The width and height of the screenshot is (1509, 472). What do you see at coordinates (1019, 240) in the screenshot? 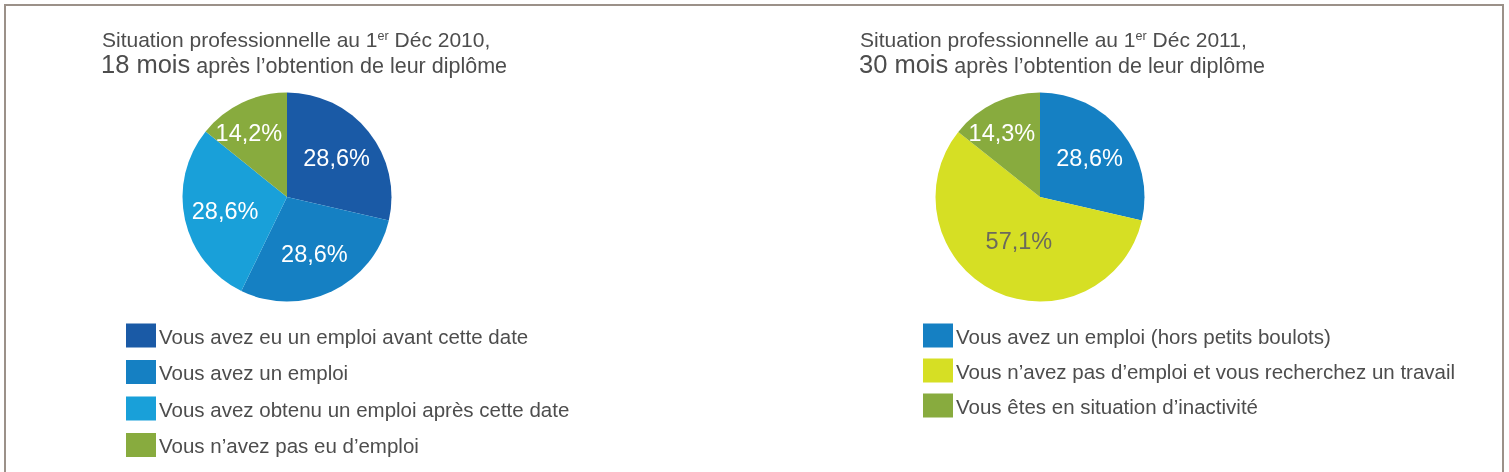
I see `data-label: 57,1%` at bounding box center [1019, 240].